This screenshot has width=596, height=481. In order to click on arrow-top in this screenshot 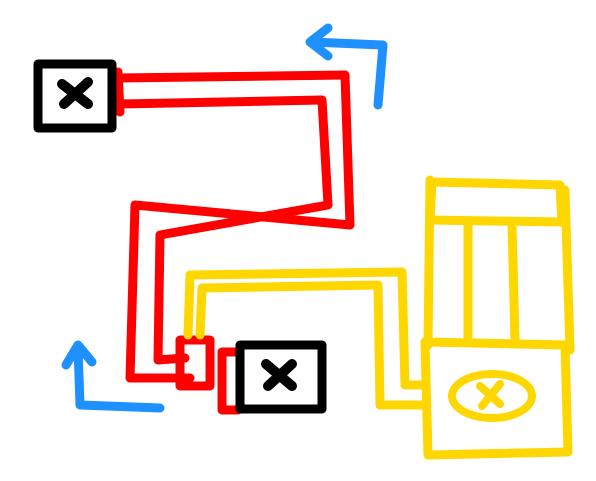, I will do `click(346, 66)`.